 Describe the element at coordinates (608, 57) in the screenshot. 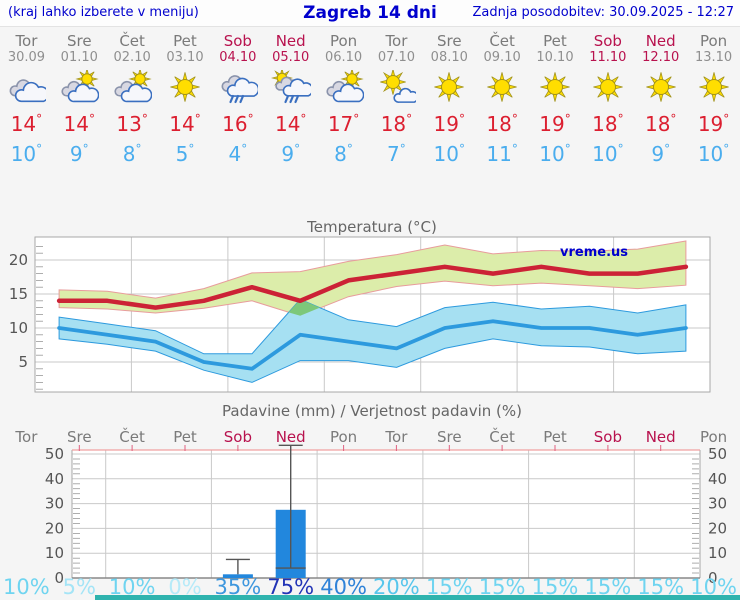

I see `day-date: 11.10` at that location.